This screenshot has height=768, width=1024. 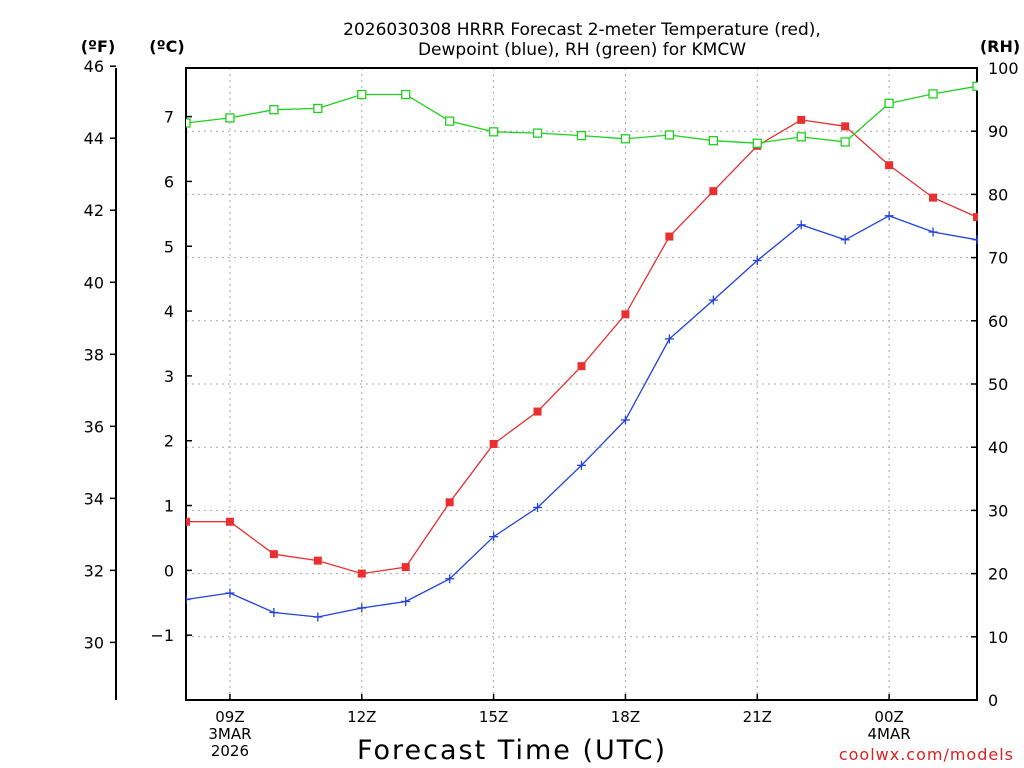 What do you see at coordinates (94, 570) in the screenshot?
I see `fahrenheit-tick-label: 32` at bounding box center [94, 570].